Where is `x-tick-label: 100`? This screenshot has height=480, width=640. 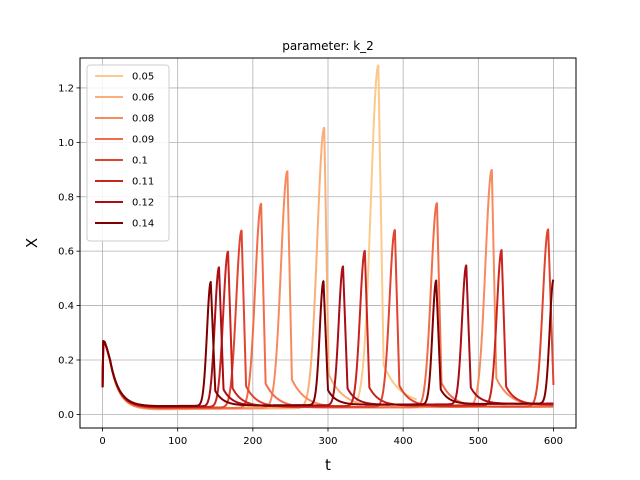 x-tick-label: 100 is located at coordinates (177, 441).